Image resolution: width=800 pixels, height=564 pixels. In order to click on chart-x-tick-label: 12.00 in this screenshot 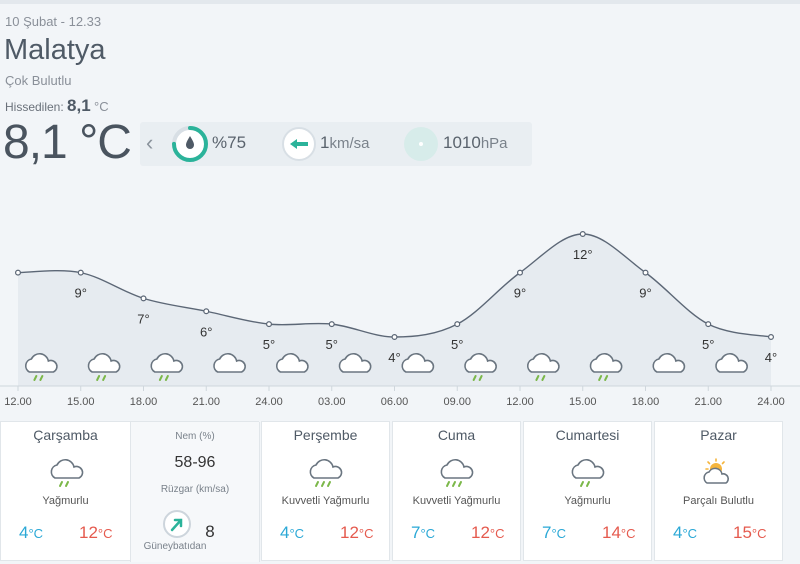, I will do `click(18, 402)`.